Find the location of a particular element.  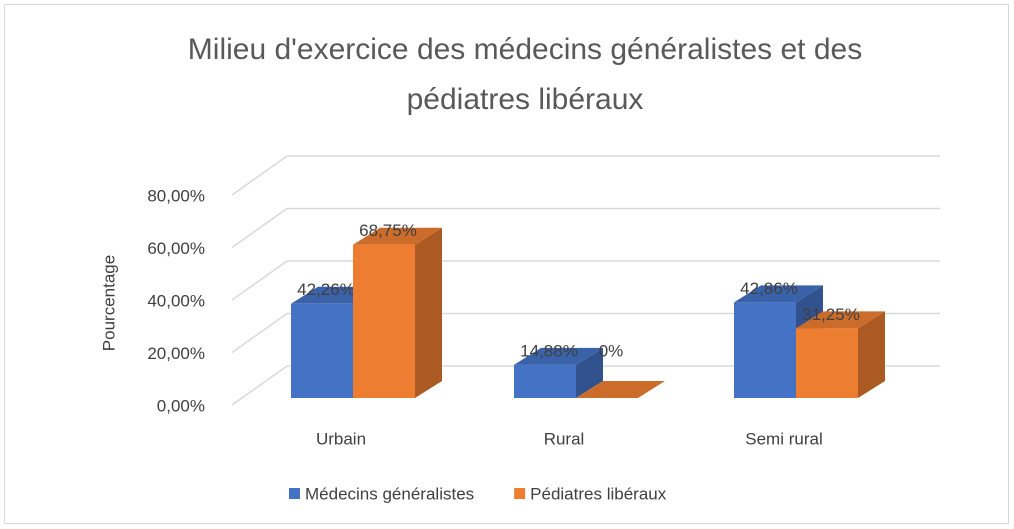

x-tick-label: Rural is located at coordinates (564, 438).